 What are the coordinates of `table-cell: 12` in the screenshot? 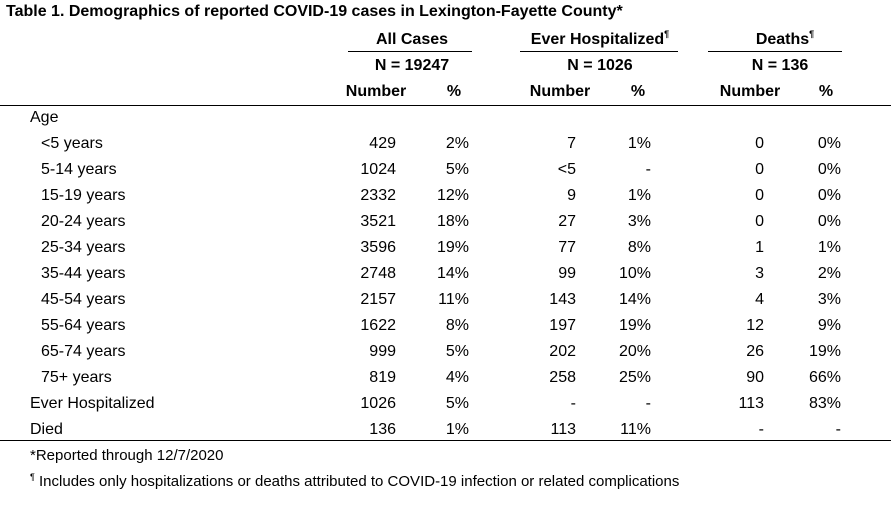 It's located at (755, 325).